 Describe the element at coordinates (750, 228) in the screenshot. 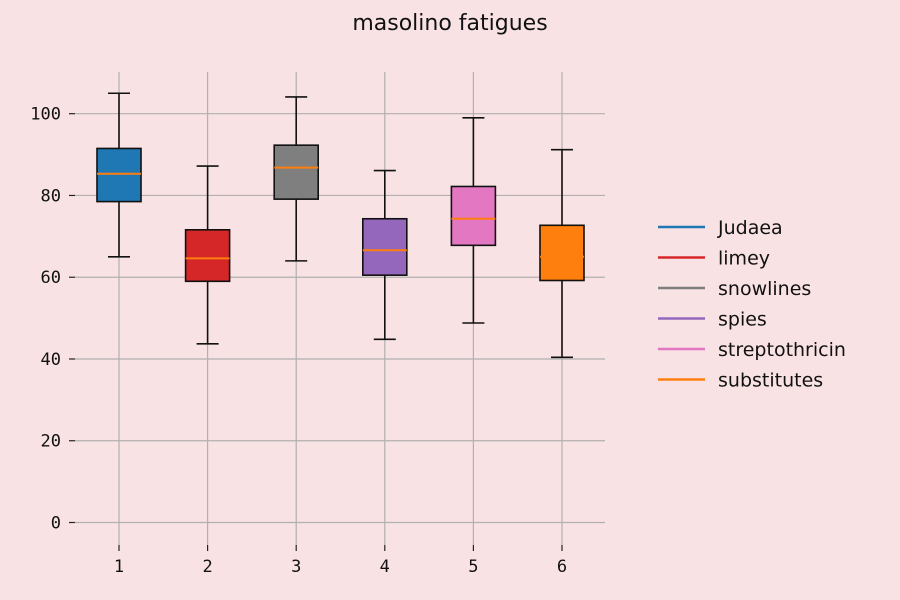

I see `legend-label: Judaea` at that location.